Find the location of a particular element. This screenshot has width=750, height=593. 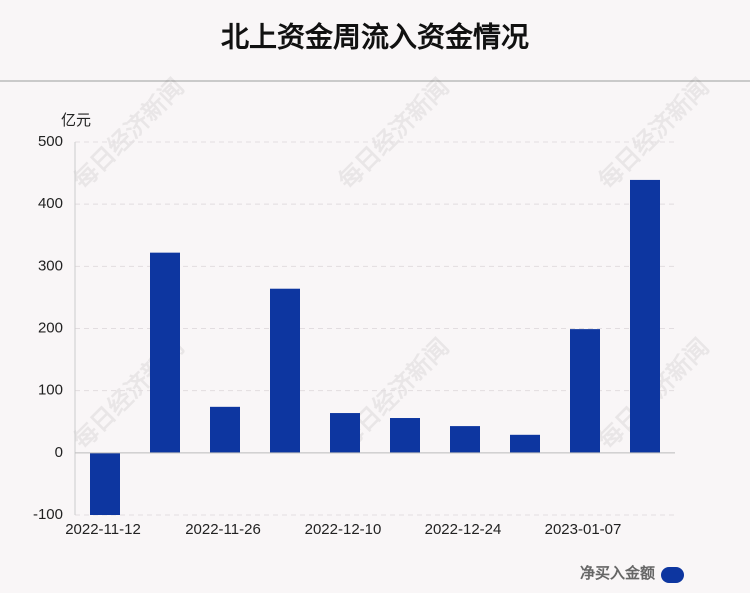

y-tick-label: 300 is located at coordinates (50, 265).